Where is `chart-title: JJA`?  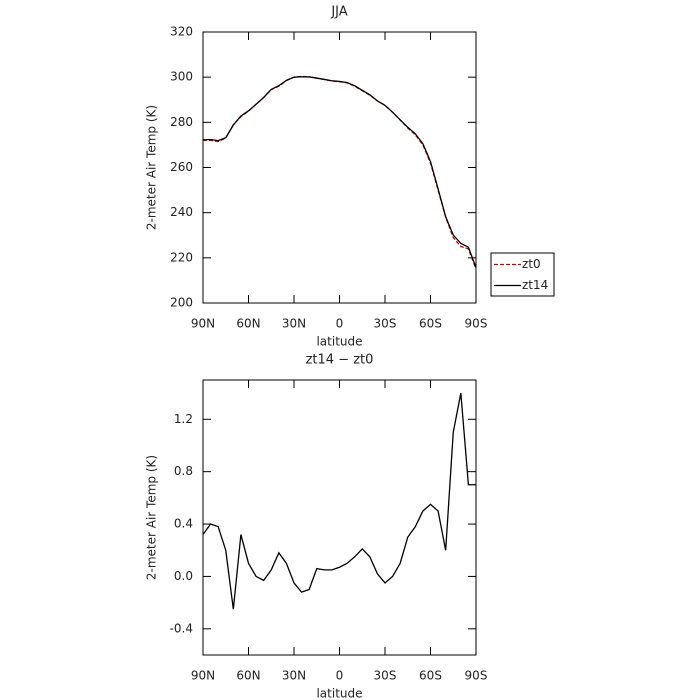 chart-title: JJA is located at coordinates (338, 12).